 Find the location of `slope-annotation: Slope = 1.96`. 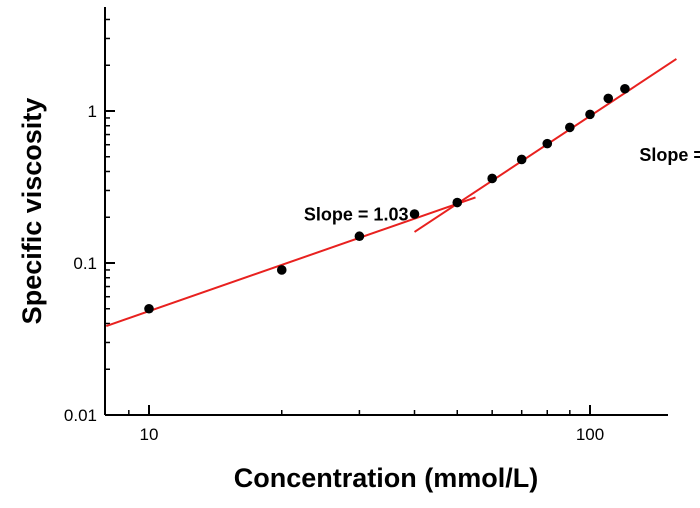

slope-annotation: Slope = 1.96 is located at coordinates (669, 155).